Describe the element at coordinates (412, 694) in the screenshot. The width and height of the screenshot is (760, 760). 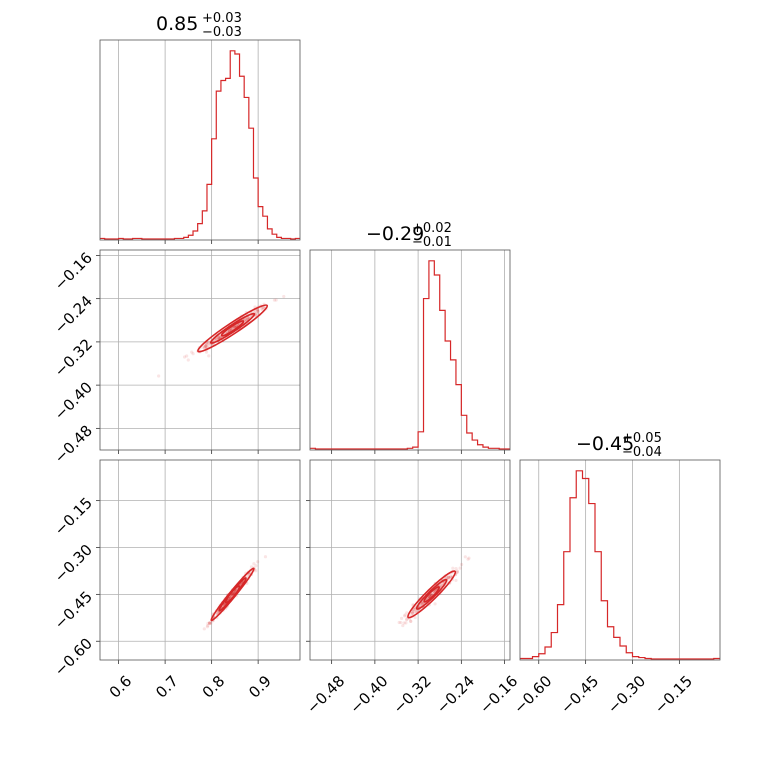
I see `x-tick-label: −0.32` at that location.